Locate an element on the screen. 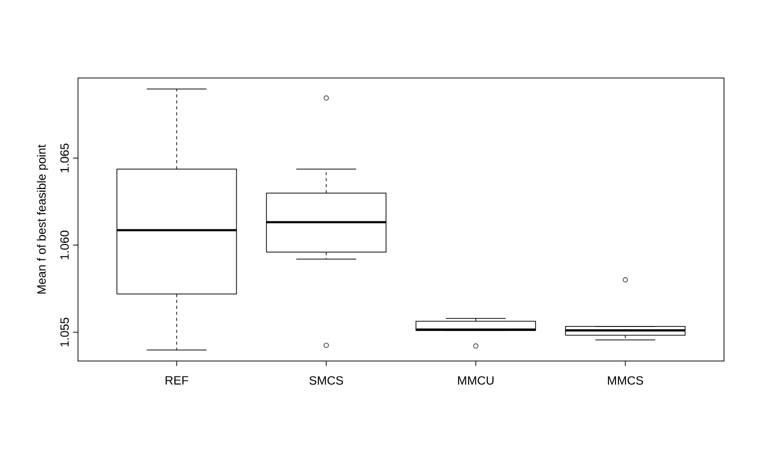 This screenshot has height=459, width=765. x-tick-label: MMCS is located at coordinates (626, 380).